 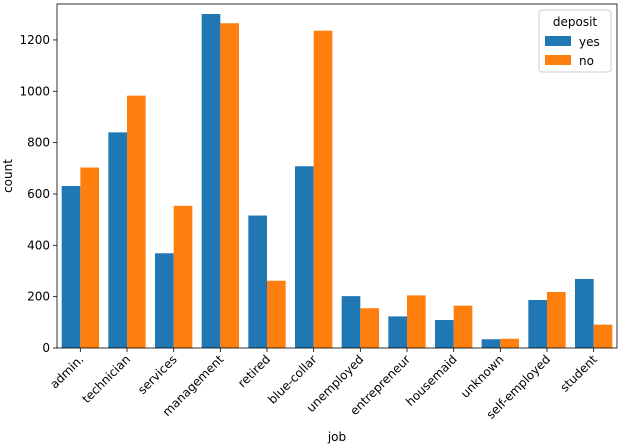 What do you see at coordinates (586, 61) in the screenshot?
I see `legend-label-no: no` at bounding box center [586, 61].